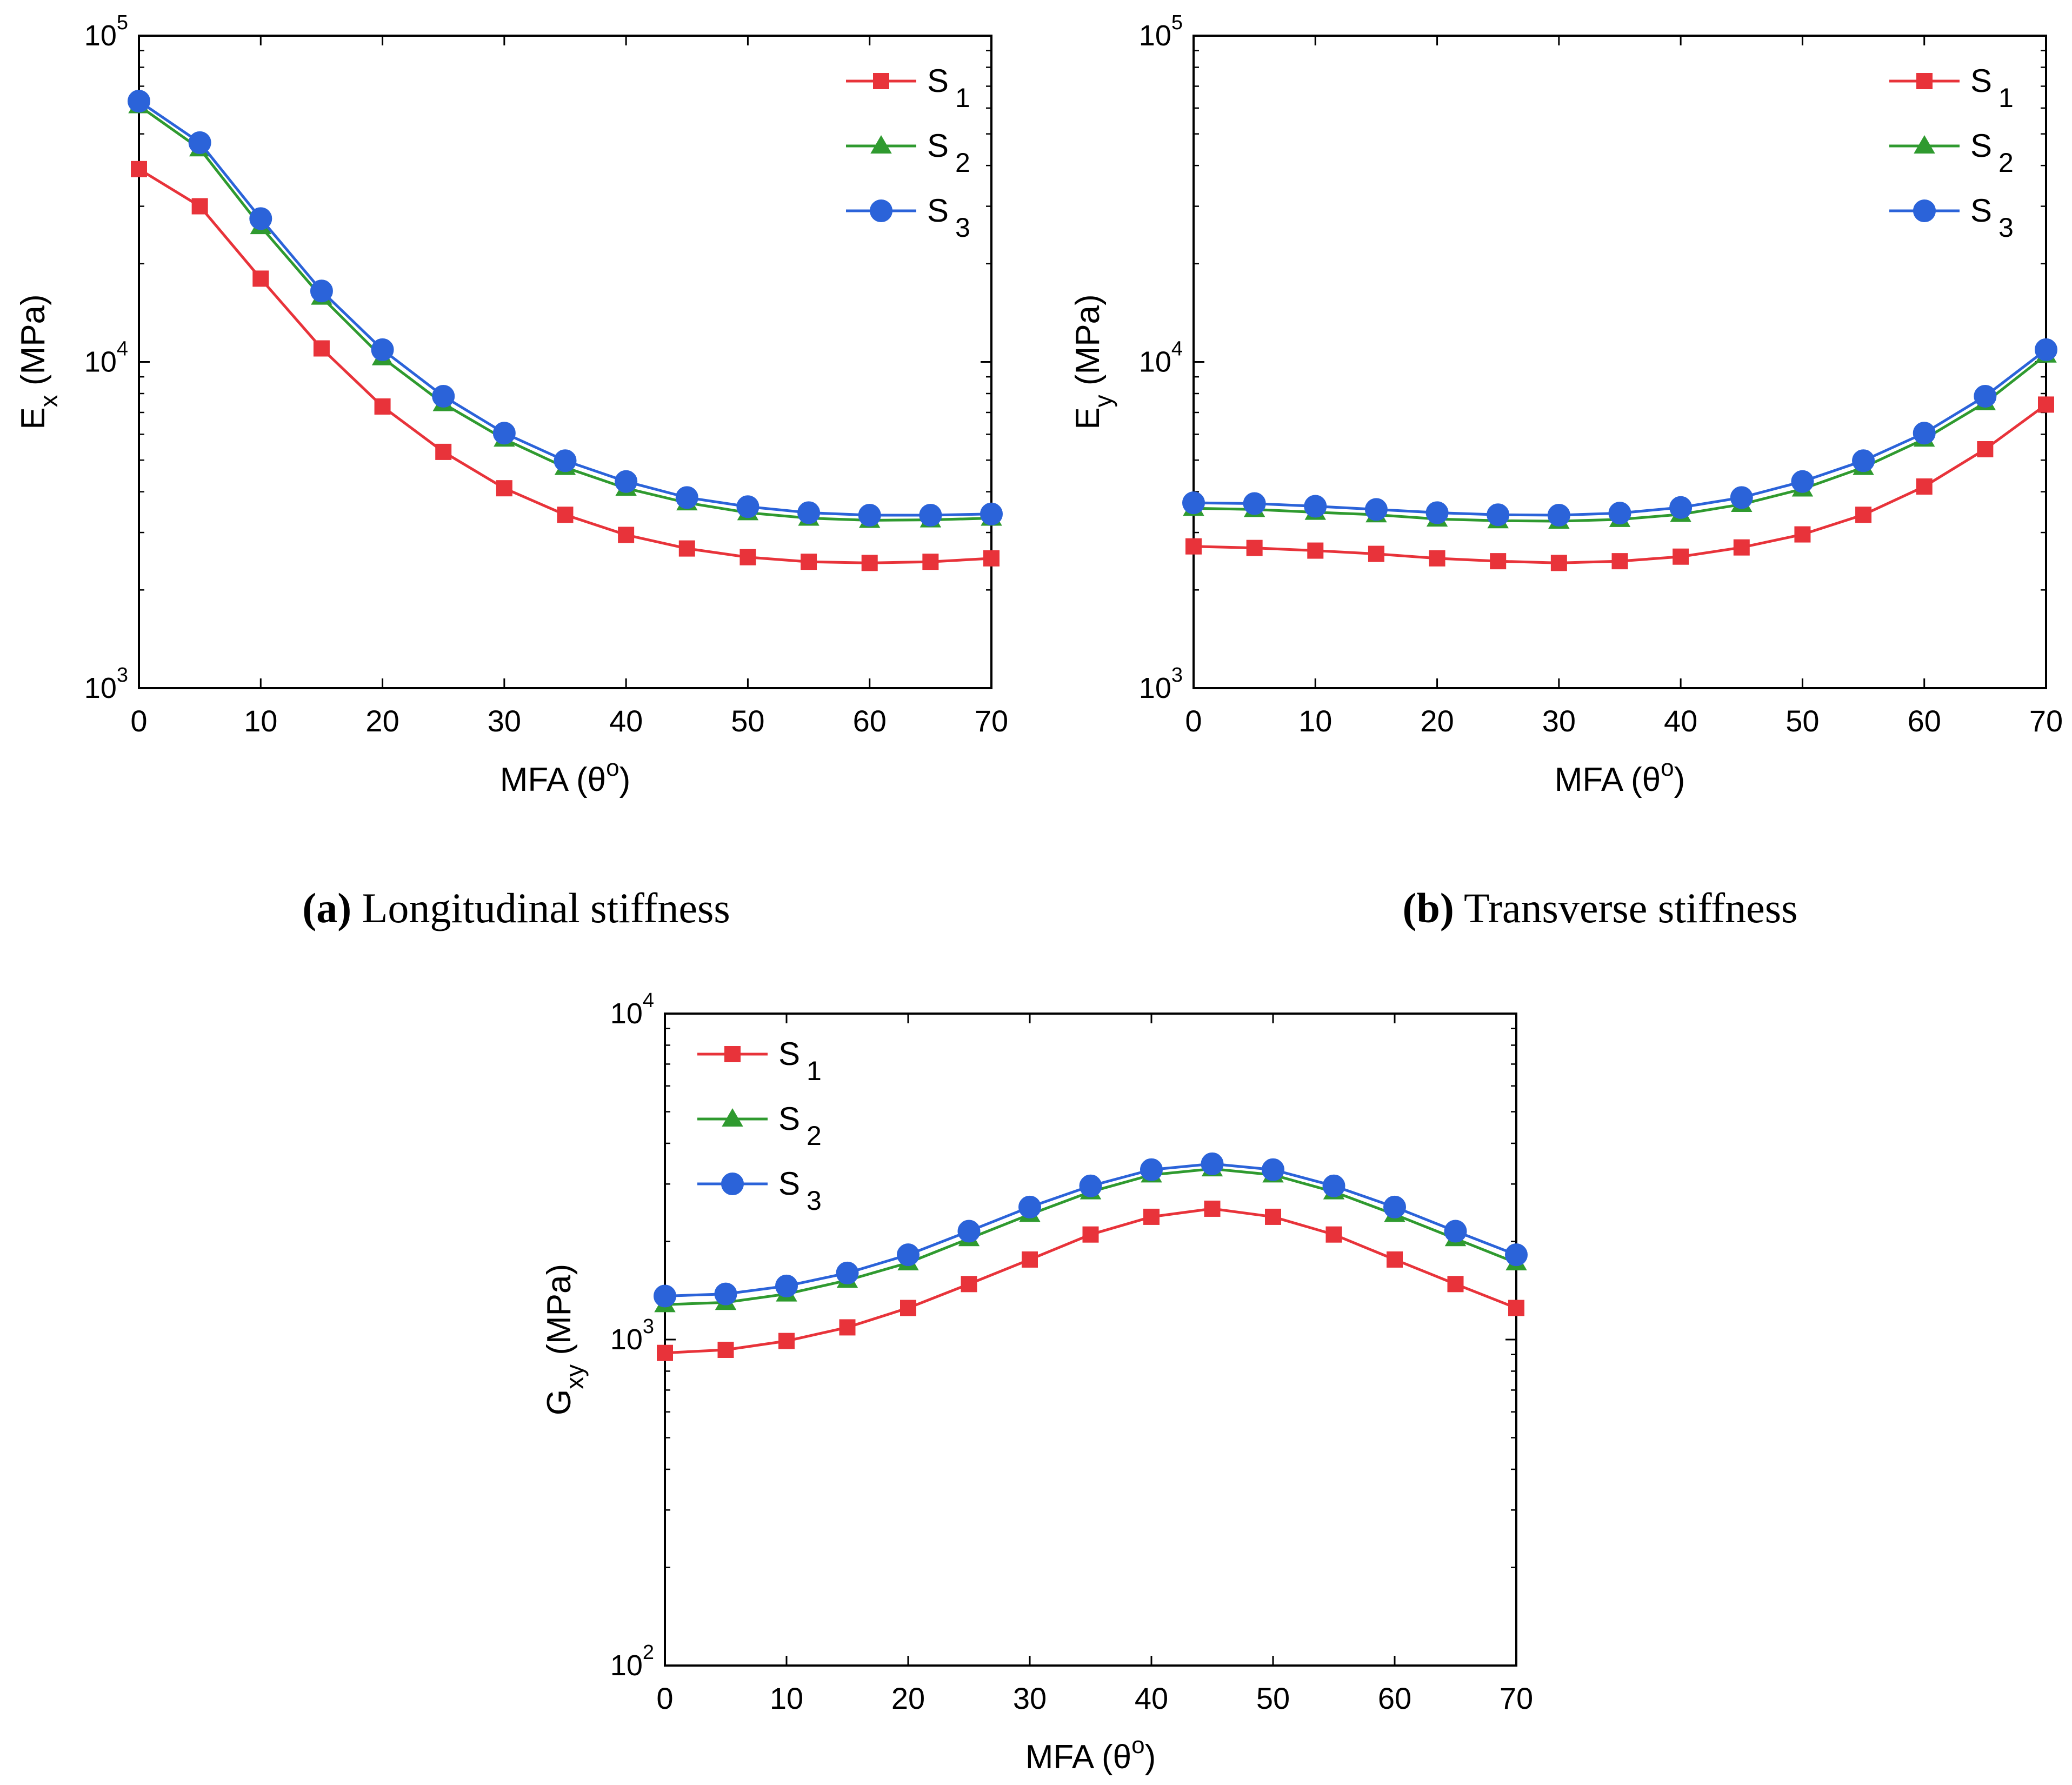 This screenshot has height=1785, width=2072. What do you see at coordinates (504, 721) in the screenshot?
I see `chart-a-x-tick-label: 30` at bounding box center [504, 721].